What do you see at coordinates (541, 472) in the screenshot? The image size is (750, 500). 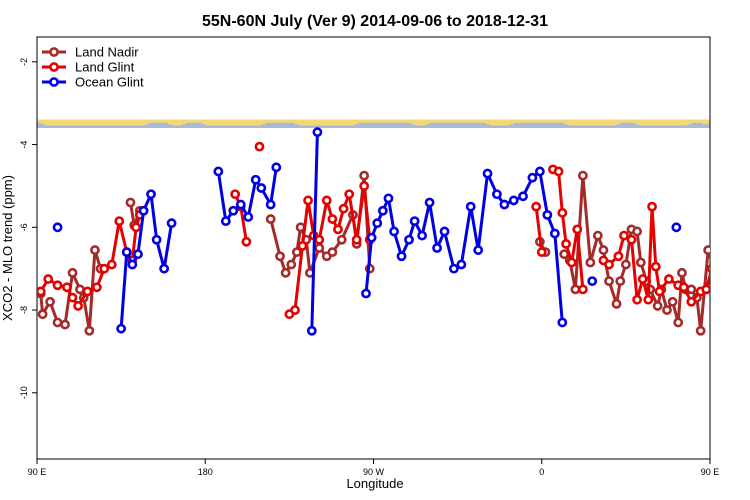 I see `x-tick-label: 0` at bounding box center [541, 472].